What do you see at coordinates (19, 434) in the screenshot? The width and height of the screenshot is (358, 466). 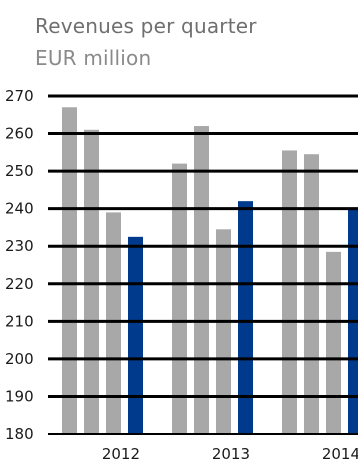 I see `y-tick-label-180: 180` at bounding box center [19, 434].